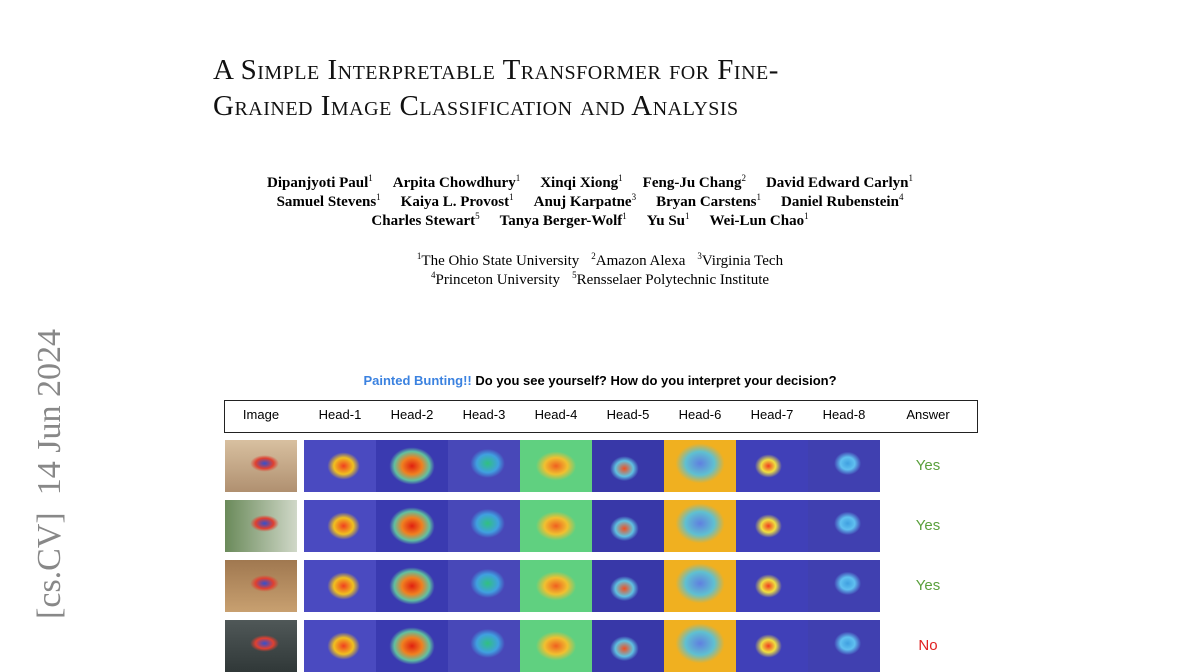  I want to click on arxiv-category: [cs.CV], so click(49, 565).